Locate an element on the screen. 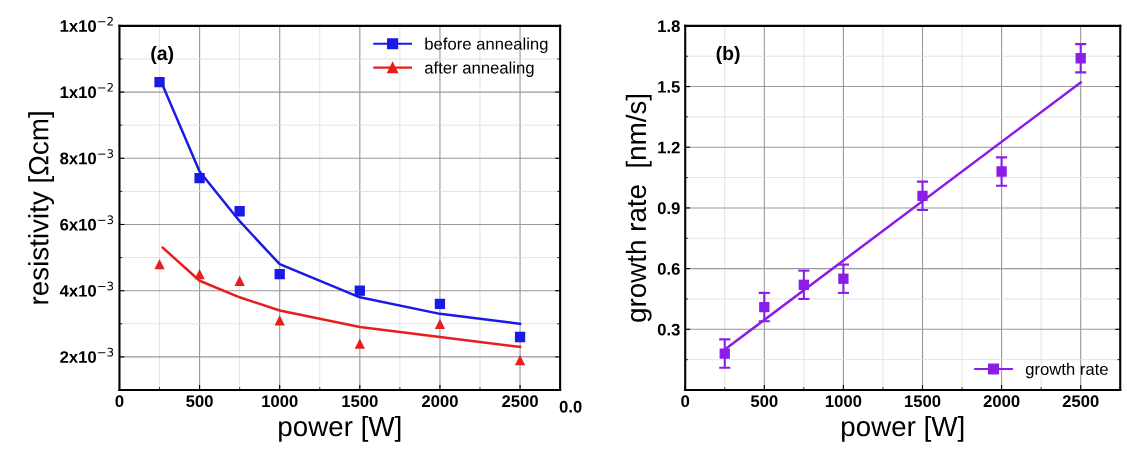  y-axis-title: growth rate [nm/s] is located at coordinates (638, 208).